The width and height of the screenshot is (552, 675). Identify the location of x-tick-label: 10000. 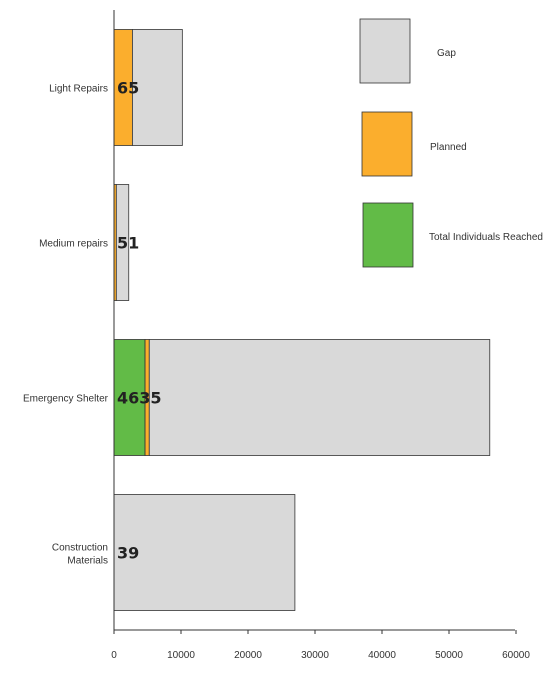
(181, 655).